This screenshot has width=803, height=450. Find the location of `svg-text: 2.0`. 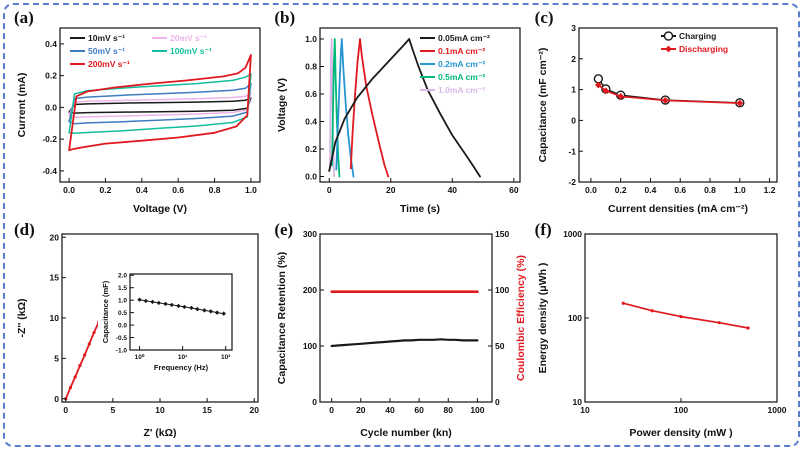

svg-text: 2.0 is located at coordinates (122, 276).